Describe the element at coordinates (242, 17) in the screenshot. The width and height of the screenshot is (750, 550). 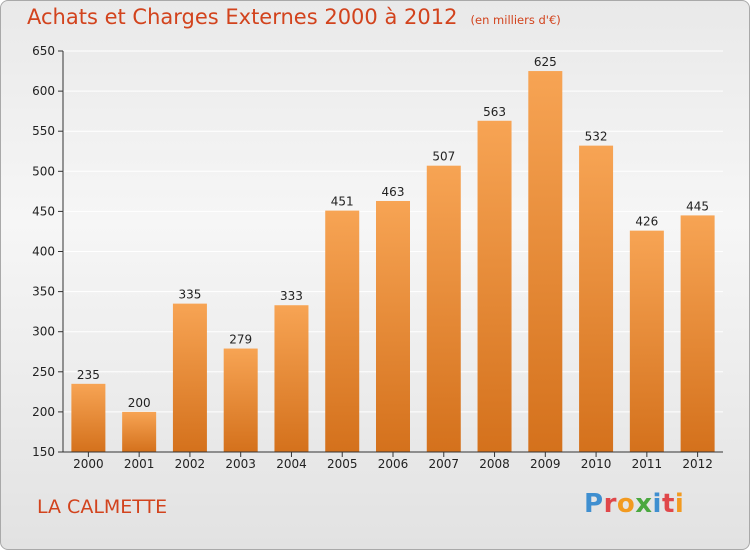
I see `chart-title: Achats et Charges Externes 2000 à 2012` at that location.